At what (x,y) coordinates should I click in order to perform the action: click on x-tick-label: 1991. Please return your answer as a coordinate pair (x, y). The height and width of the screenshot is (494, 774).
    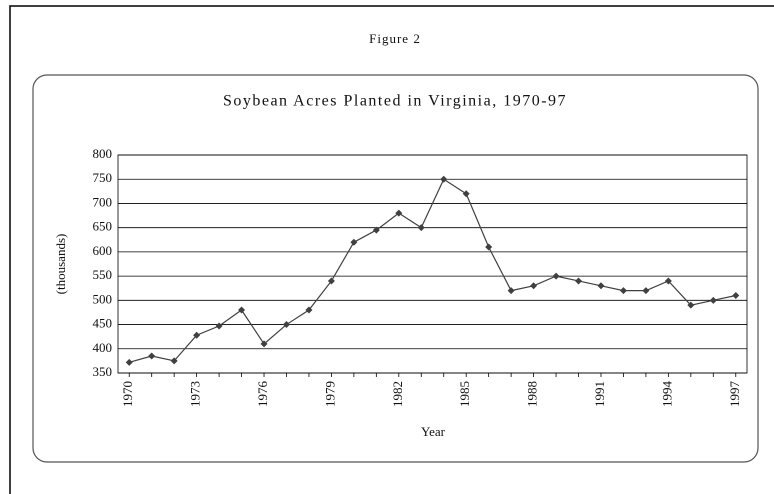
    Looking at the image, I should click on (599, 394).